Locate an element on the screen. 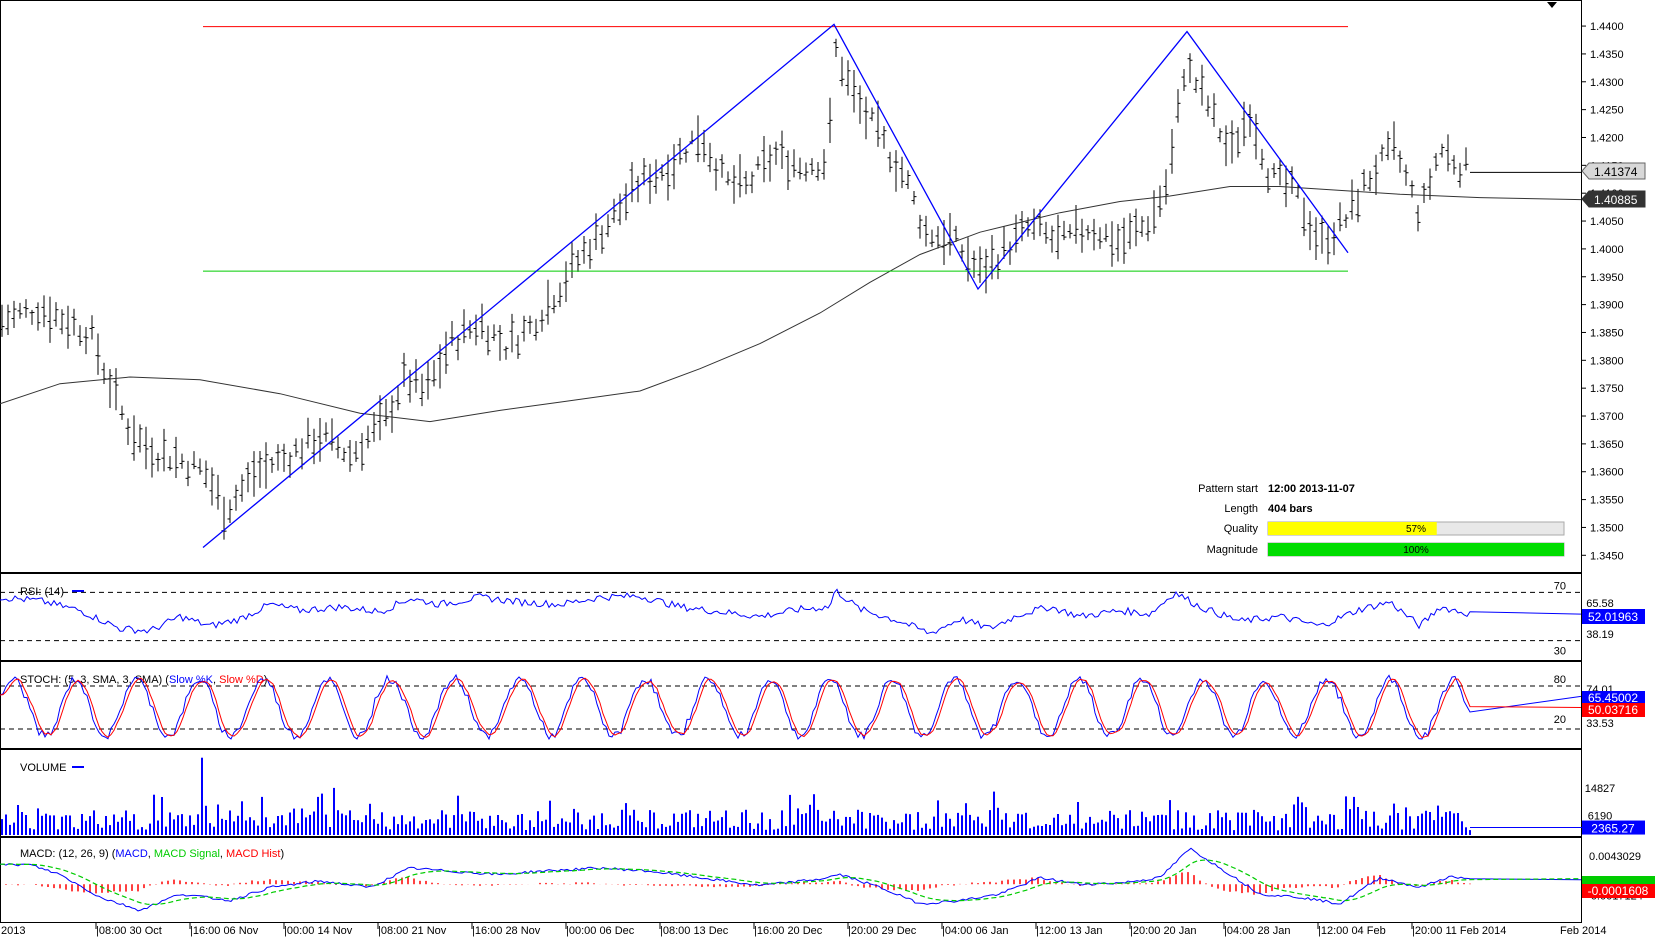  pattern-start-label: Pattern start is located at coordinates (1228, 489).